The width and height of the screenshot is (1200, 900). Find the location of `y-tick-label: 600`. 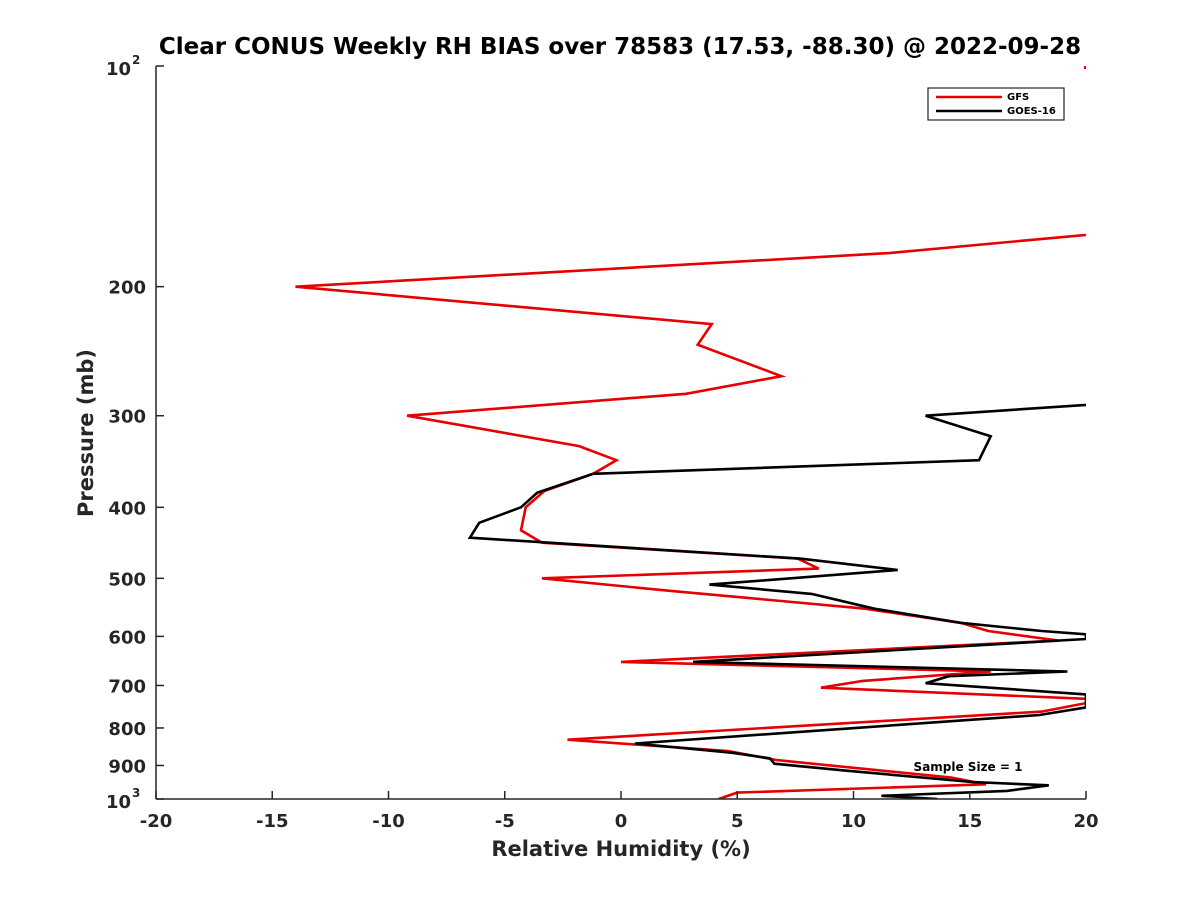

y-tick-label: 600 is located at coordinates (127, 637).